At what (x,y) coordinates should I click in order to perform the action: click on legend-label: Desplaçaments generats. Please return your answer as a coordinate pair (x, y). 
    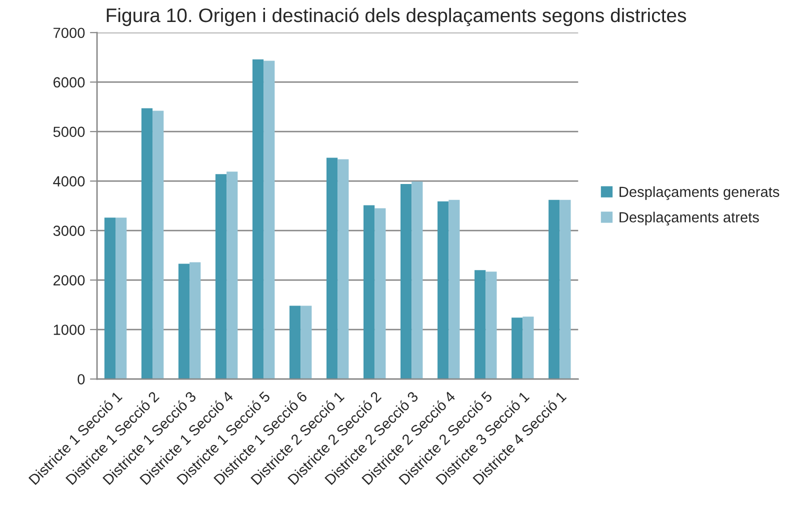
    Looking at the image, I should click on (700, 193).